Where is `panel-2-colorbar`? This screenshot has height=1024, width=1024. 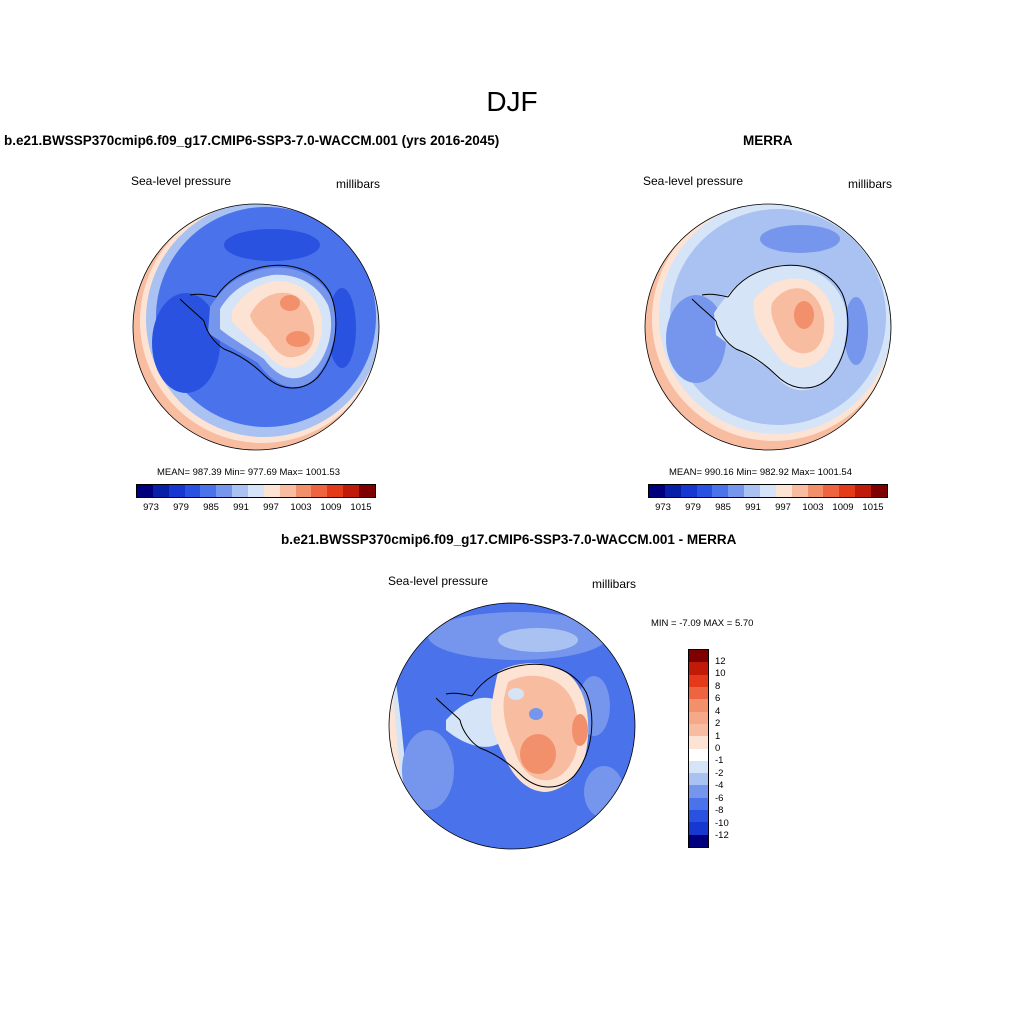
panel-2-colorbar is located at coordinates (768, 491).